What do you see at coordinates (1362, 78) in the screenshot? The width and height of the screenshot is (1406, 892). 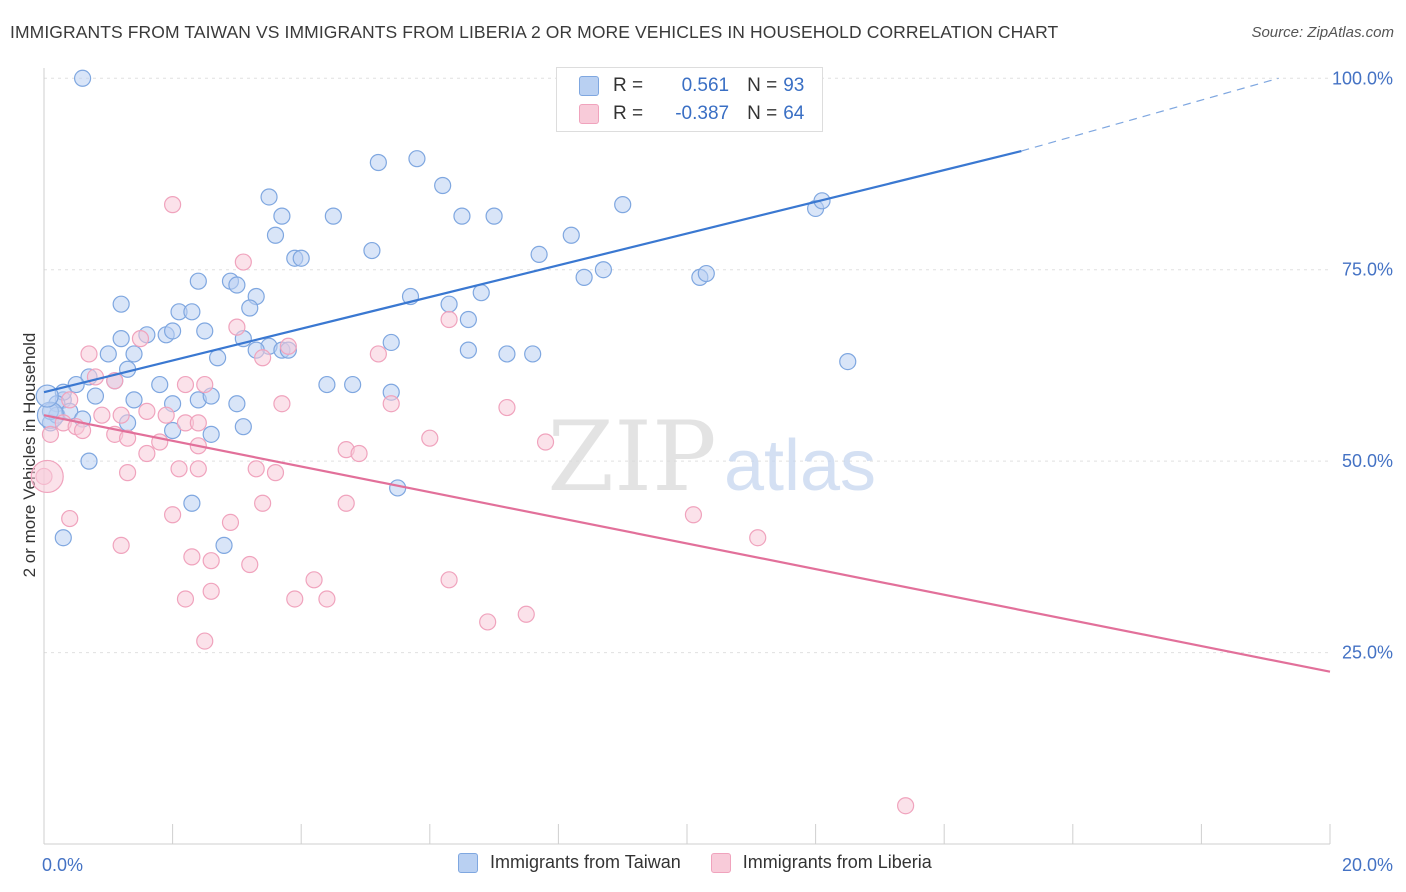 I see `y-tick-label: 100.0%` at bounding box center [1362, 78].